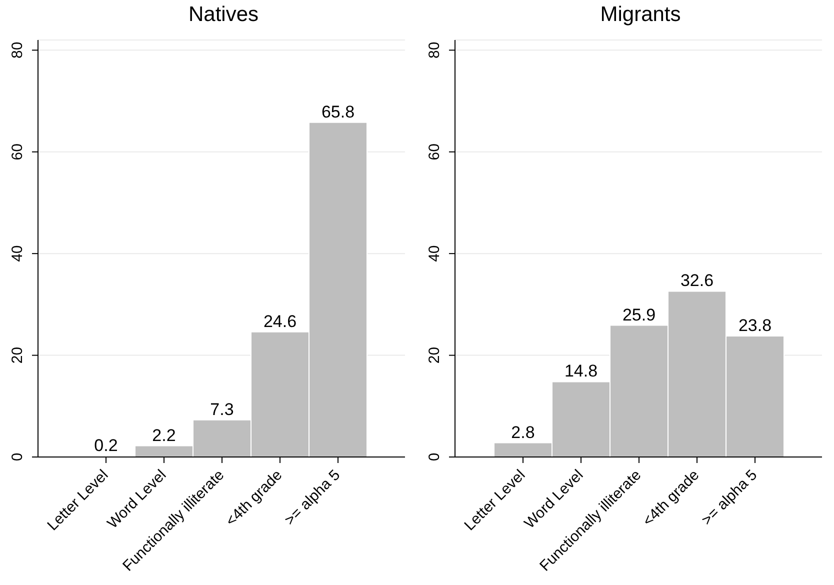 The image size is (834, 585). I want to click on data-label: 2.2, so click(164, 435).